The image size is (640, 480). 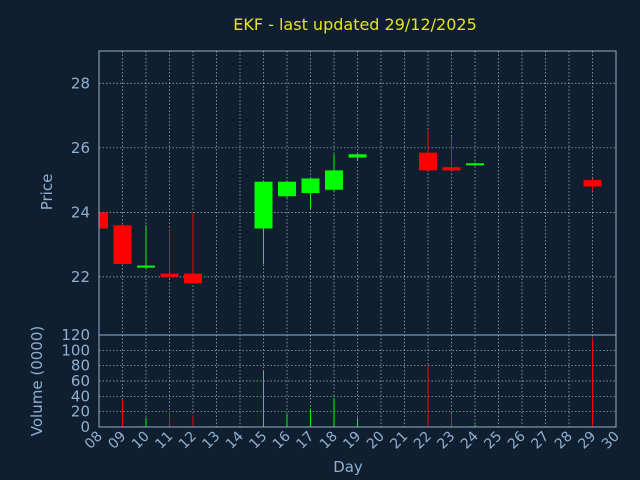 I want to click on volume-y-tick: 40, so click(x=80, y=396).